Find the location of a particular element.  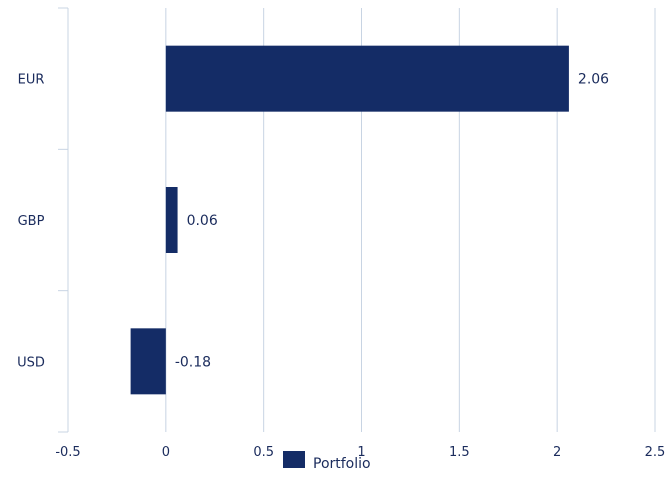

x-tick-label: 1 is located at coordinates (361, 452).